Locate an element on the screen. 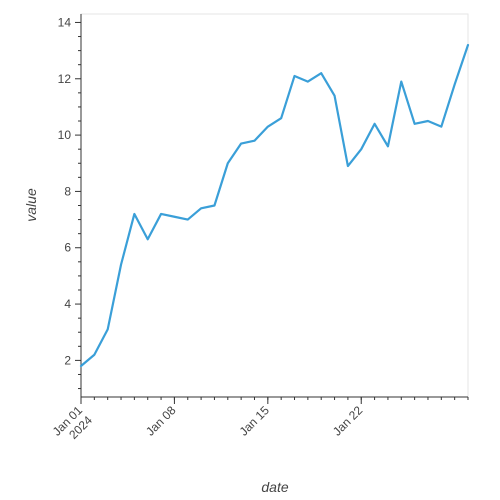 This screenshot has height=500, width=500. x-tick-label: Jan 012024 is located at coordinates (73, 426).